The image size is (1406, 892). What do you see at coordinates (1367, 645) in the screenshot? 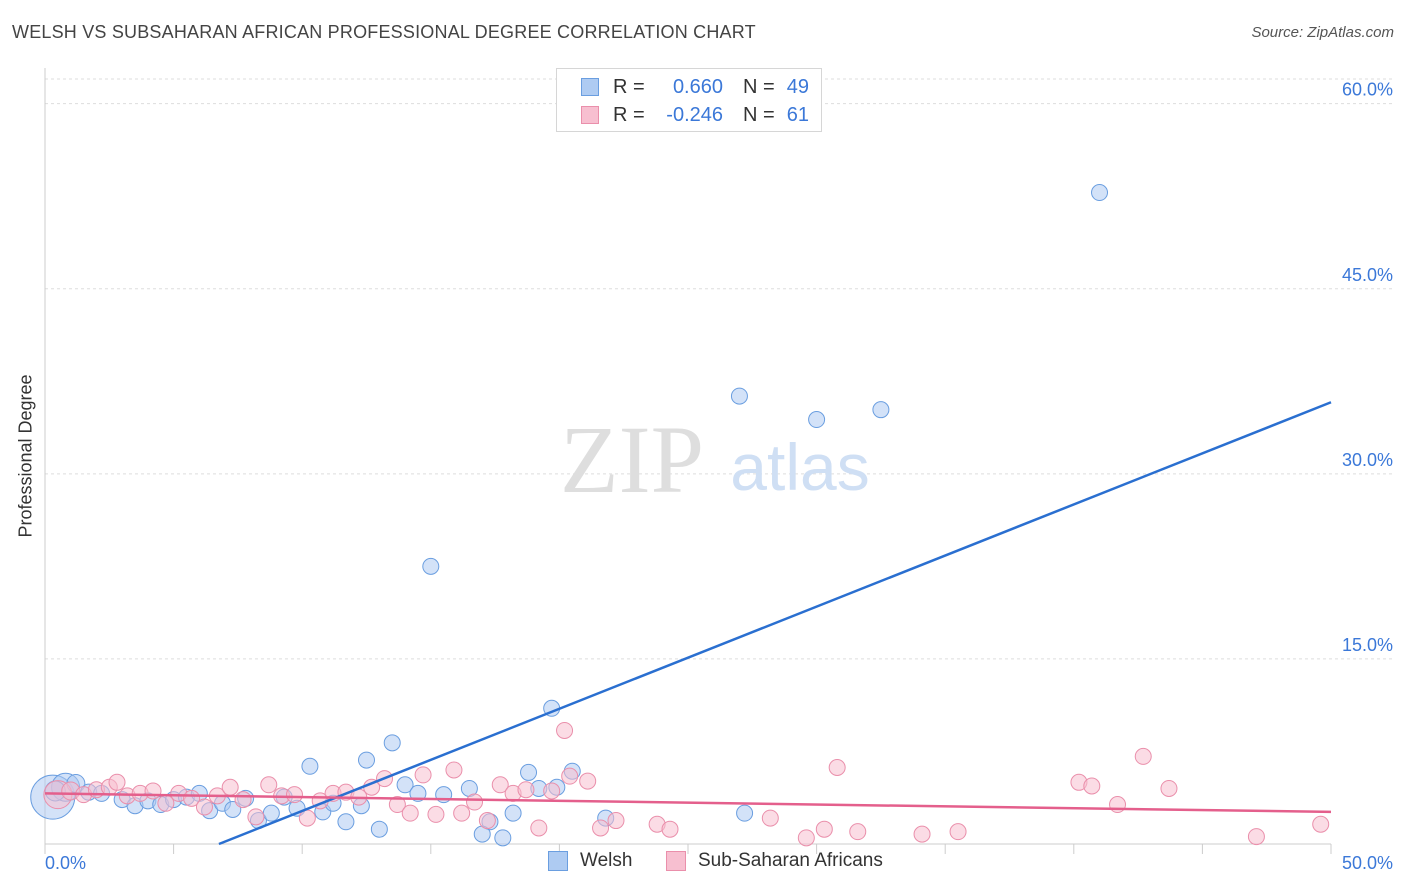
I see `y-tick-label: 15.0%` at bounding box center [1367, 645].